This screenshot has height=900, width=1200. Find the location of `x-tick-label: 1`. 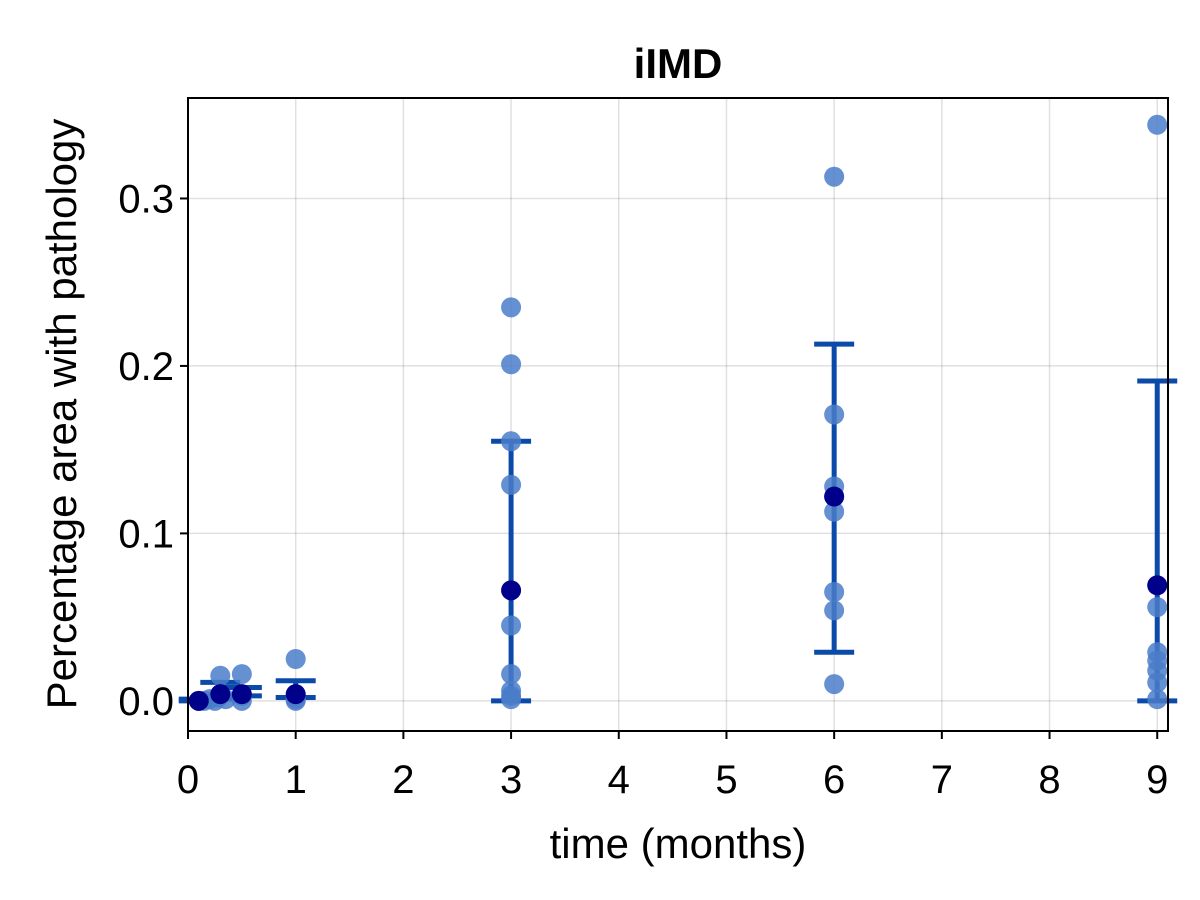

x-tick-label: 1 is located at coordinates (296, 780).